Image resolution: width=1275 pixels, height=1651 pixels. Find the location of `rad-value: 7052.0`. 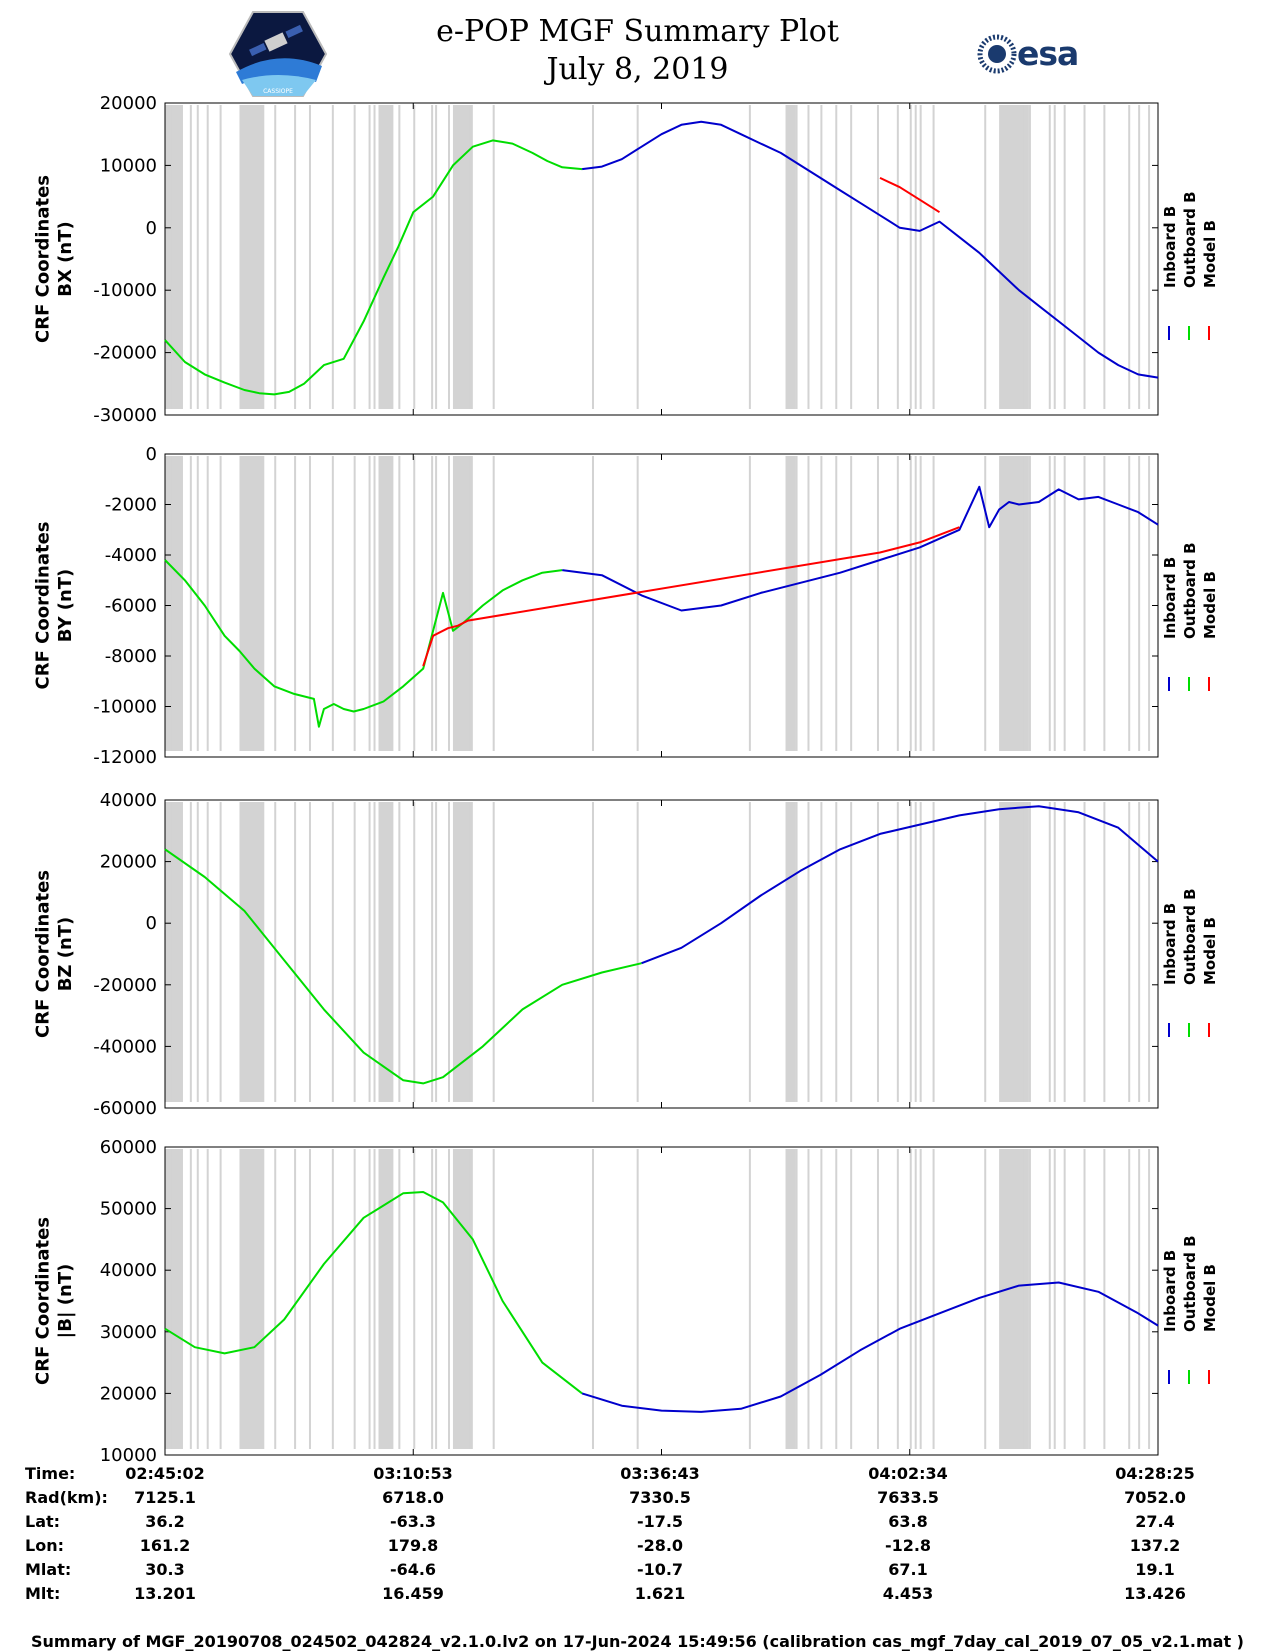

rad-value: 7052.0 is located at coordinates (1155, 1497).